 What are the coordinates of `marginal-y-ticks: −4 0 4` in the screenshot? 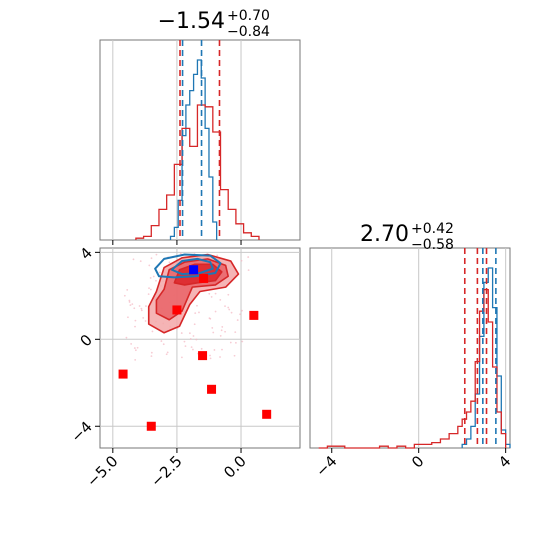 It's located at (413, 464).